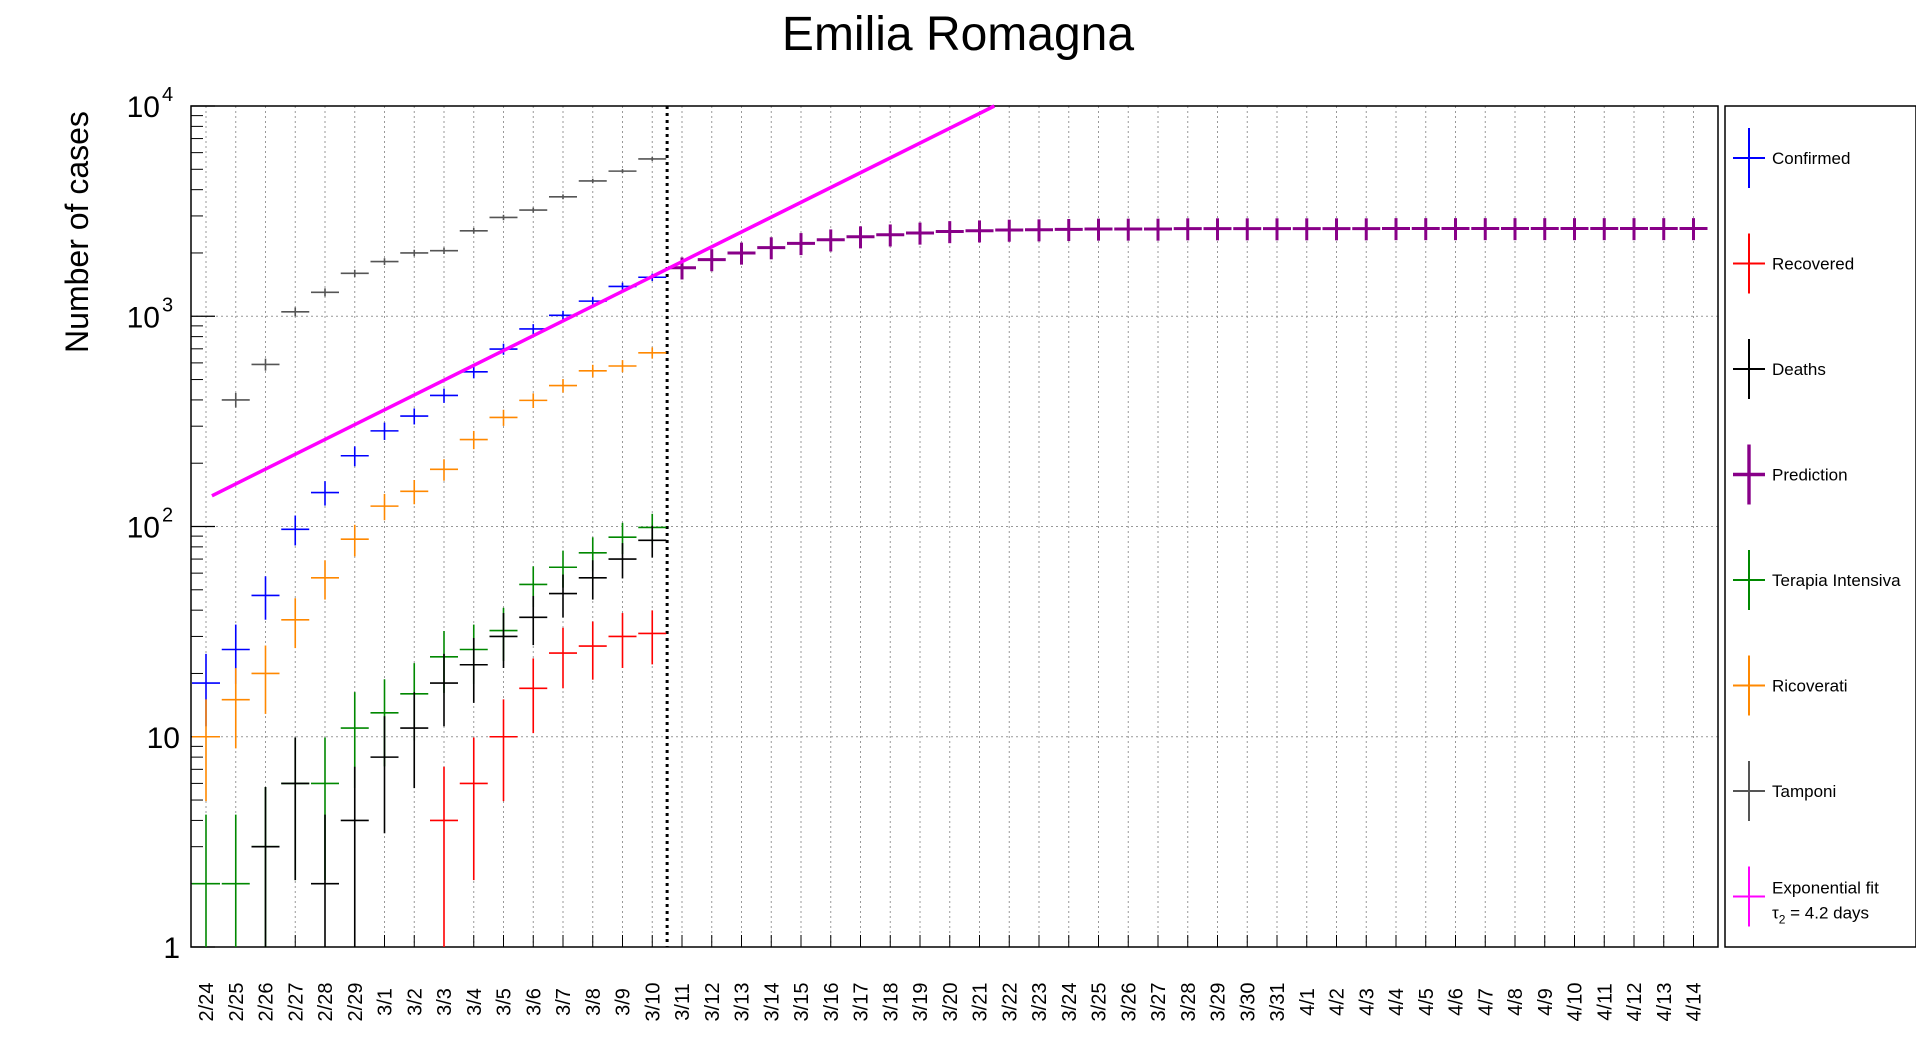 This screenshot has width=1916, height=1052. I want to click on x-tick-label: 3/31, so click(1278, 1002).